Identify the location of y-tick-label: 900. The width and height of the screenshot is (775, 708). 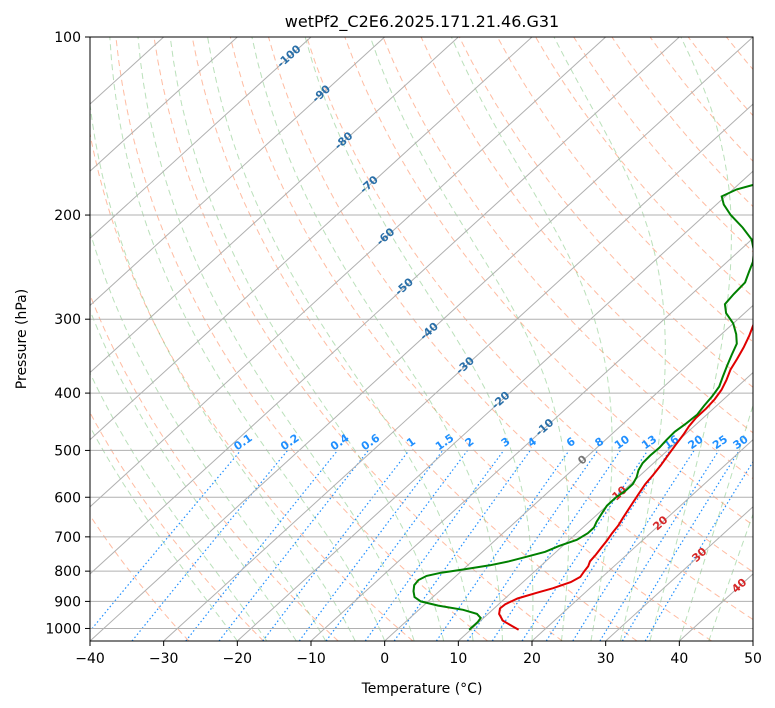
(67, 602).